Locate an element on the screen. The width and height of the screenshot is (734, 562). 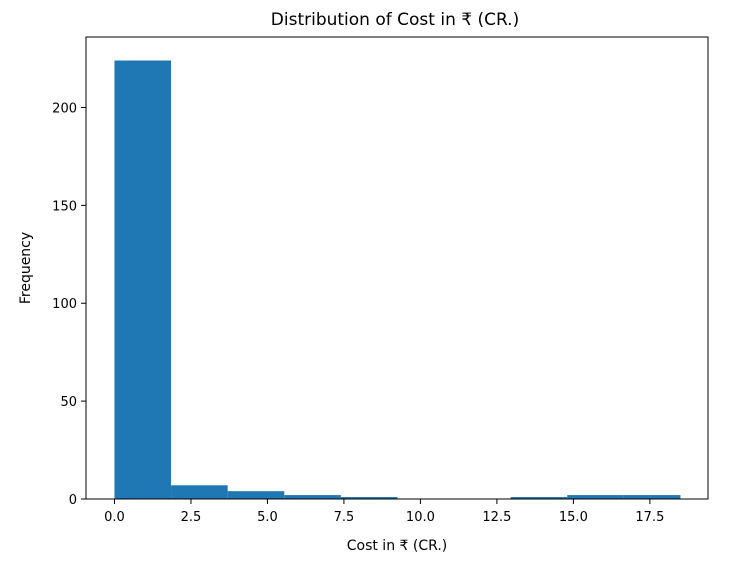
y-tick-label-4: 150 is located at coordinates (64, 206).